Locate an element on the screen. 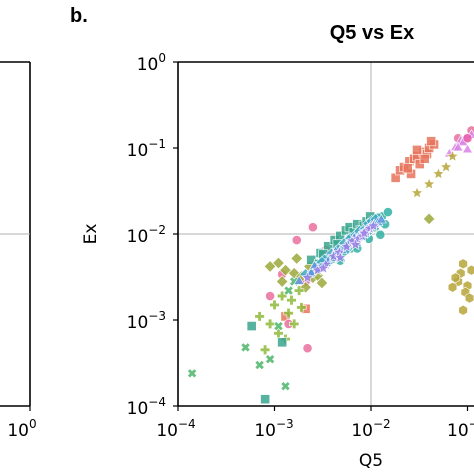 The height and width of the screenshot is (474, 474). y-tick-label: 10⁻⁴ is located at coordinates (146, 407).